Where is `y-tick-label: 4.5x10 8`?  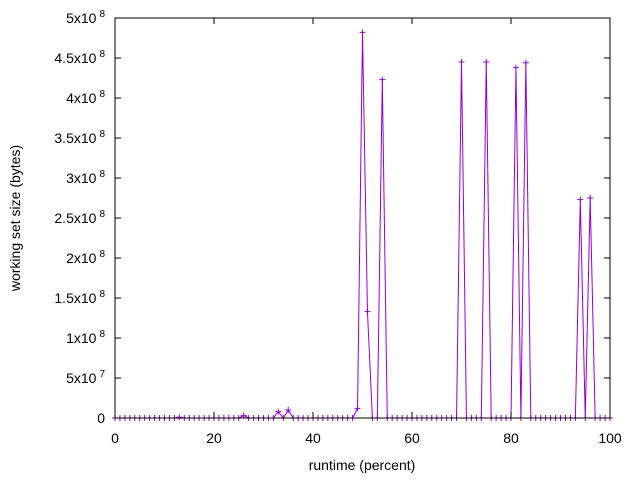
y-tick-label: 4.5x10 8 is located at coordinates (79, 57).